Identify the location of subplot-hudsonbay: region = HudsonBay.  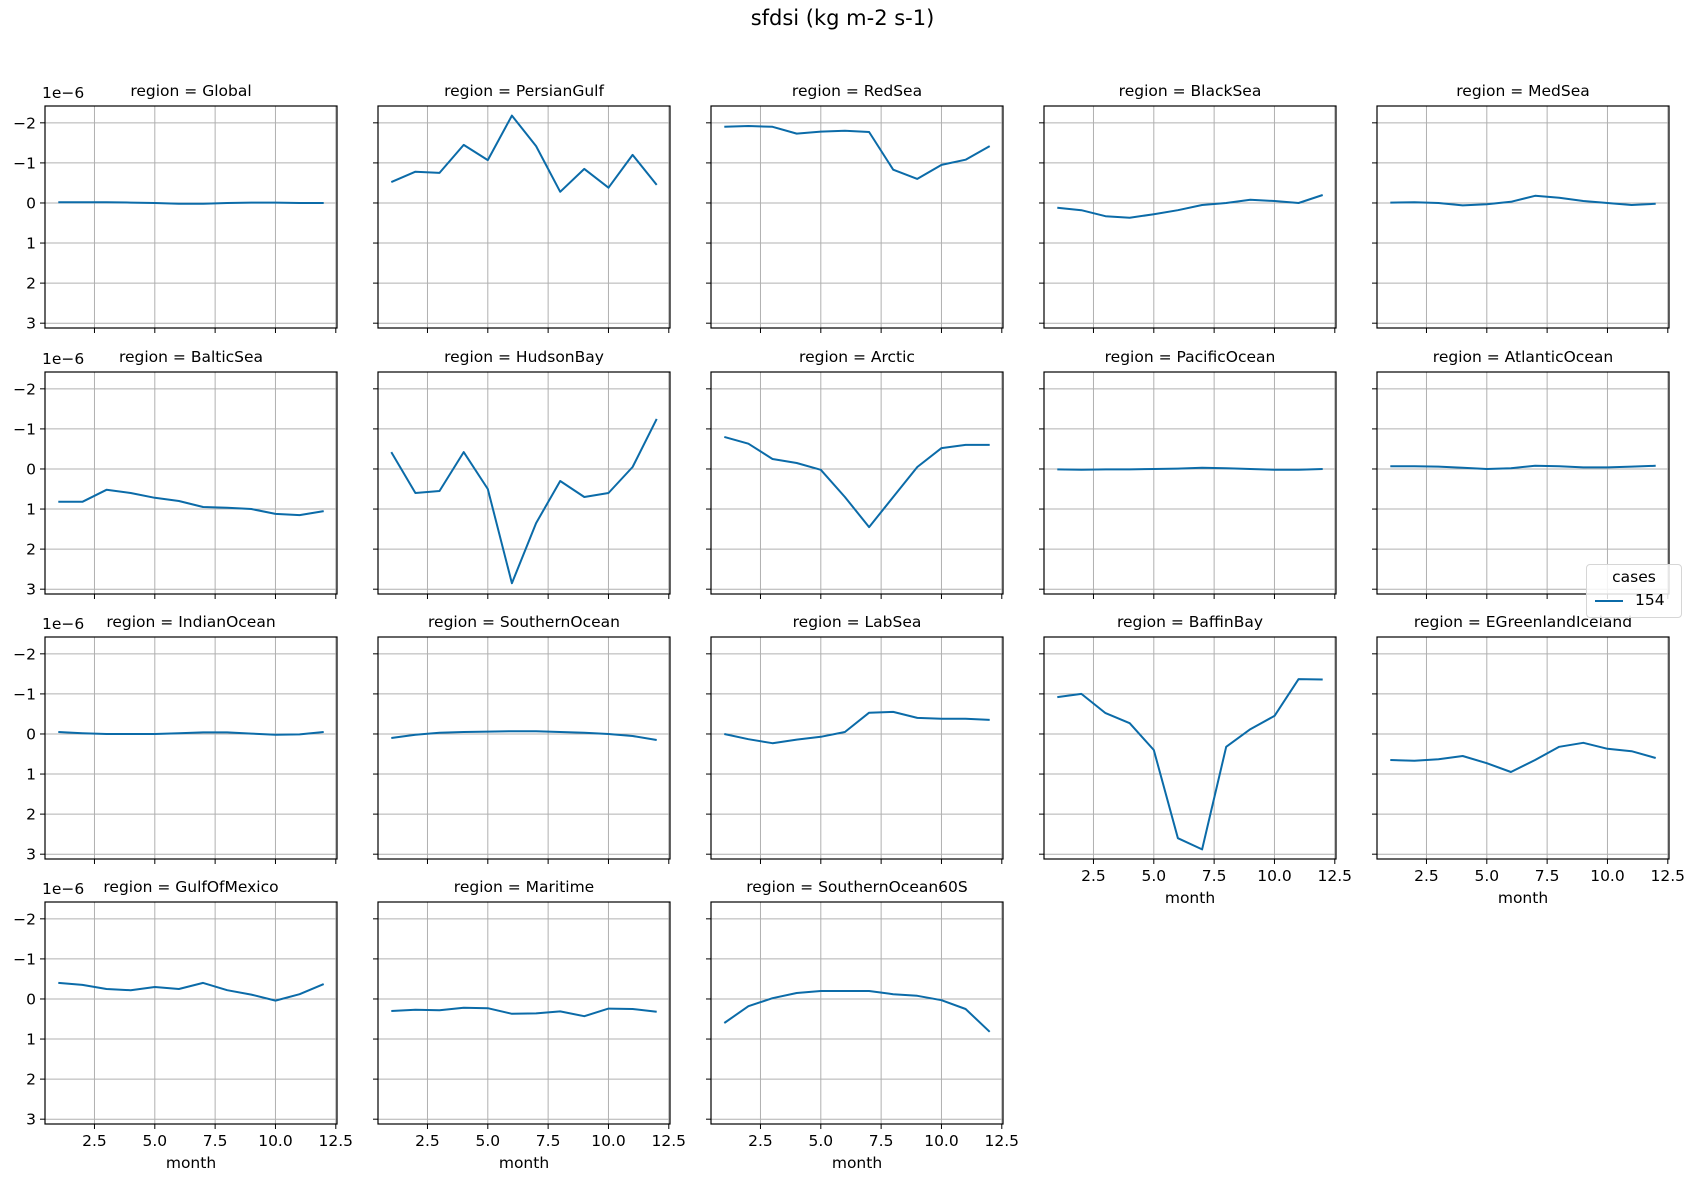
(522, 473).